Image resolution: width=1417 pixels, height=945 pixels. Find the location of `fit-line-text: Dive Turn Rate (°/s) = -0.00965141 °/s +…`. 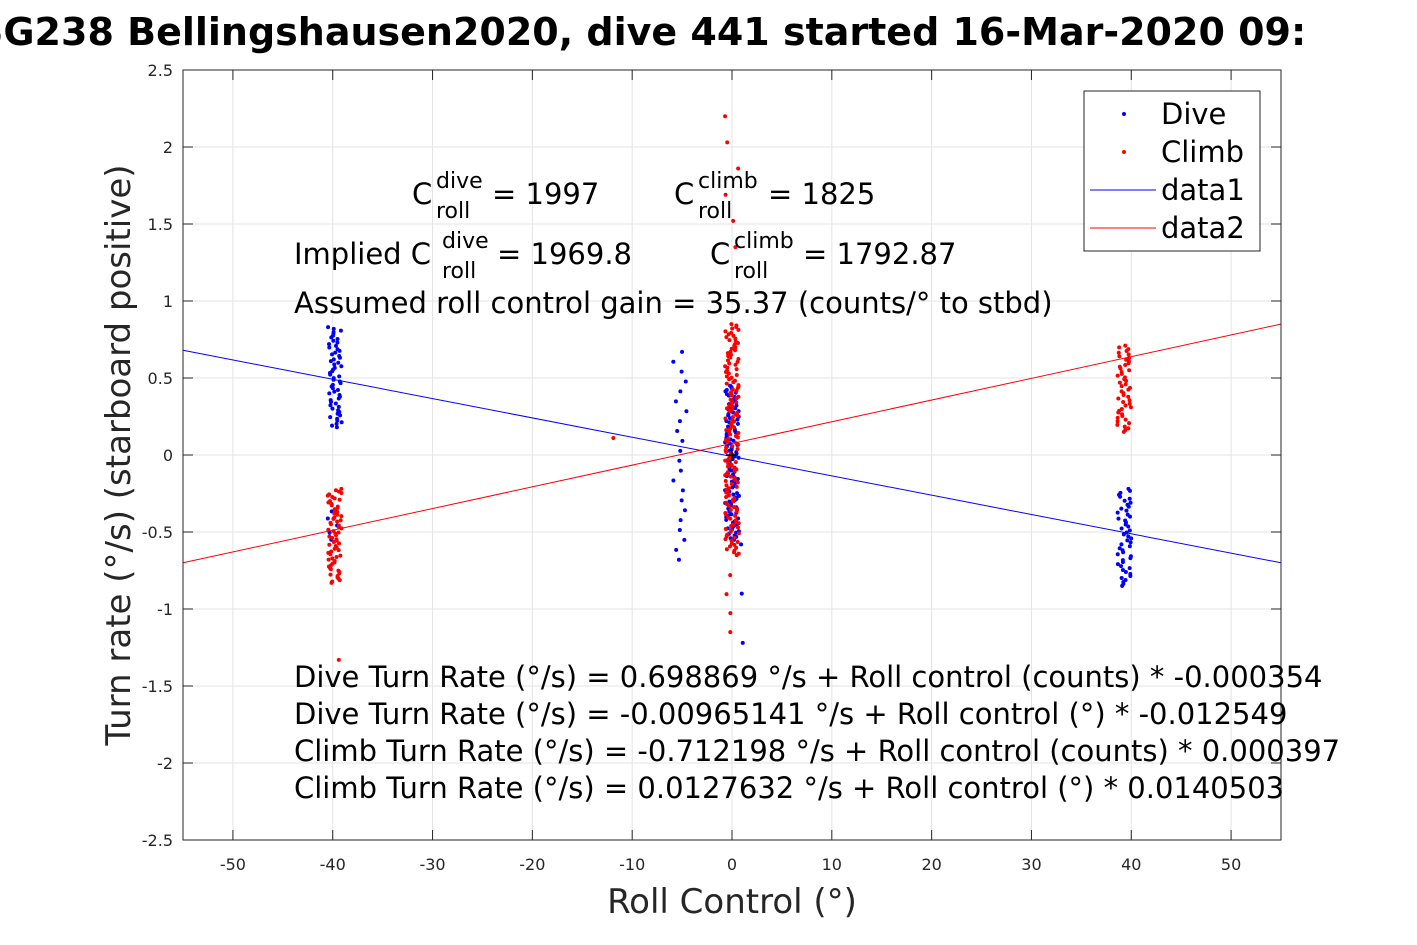

fit-line-text: Dive Turn Rate (°/s) = -0.00965141 °/s +… is located at coordinates (790, 714).